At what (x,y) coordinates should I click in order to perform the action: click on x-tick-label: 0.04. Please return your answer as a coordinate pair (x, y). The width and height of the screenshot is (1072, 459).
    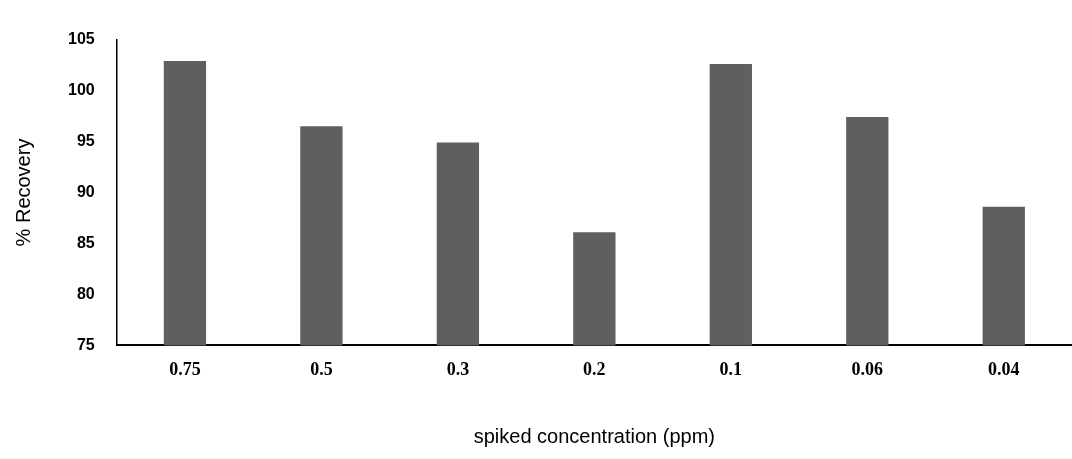
    Looking at the image, I should click on (1004, 368).